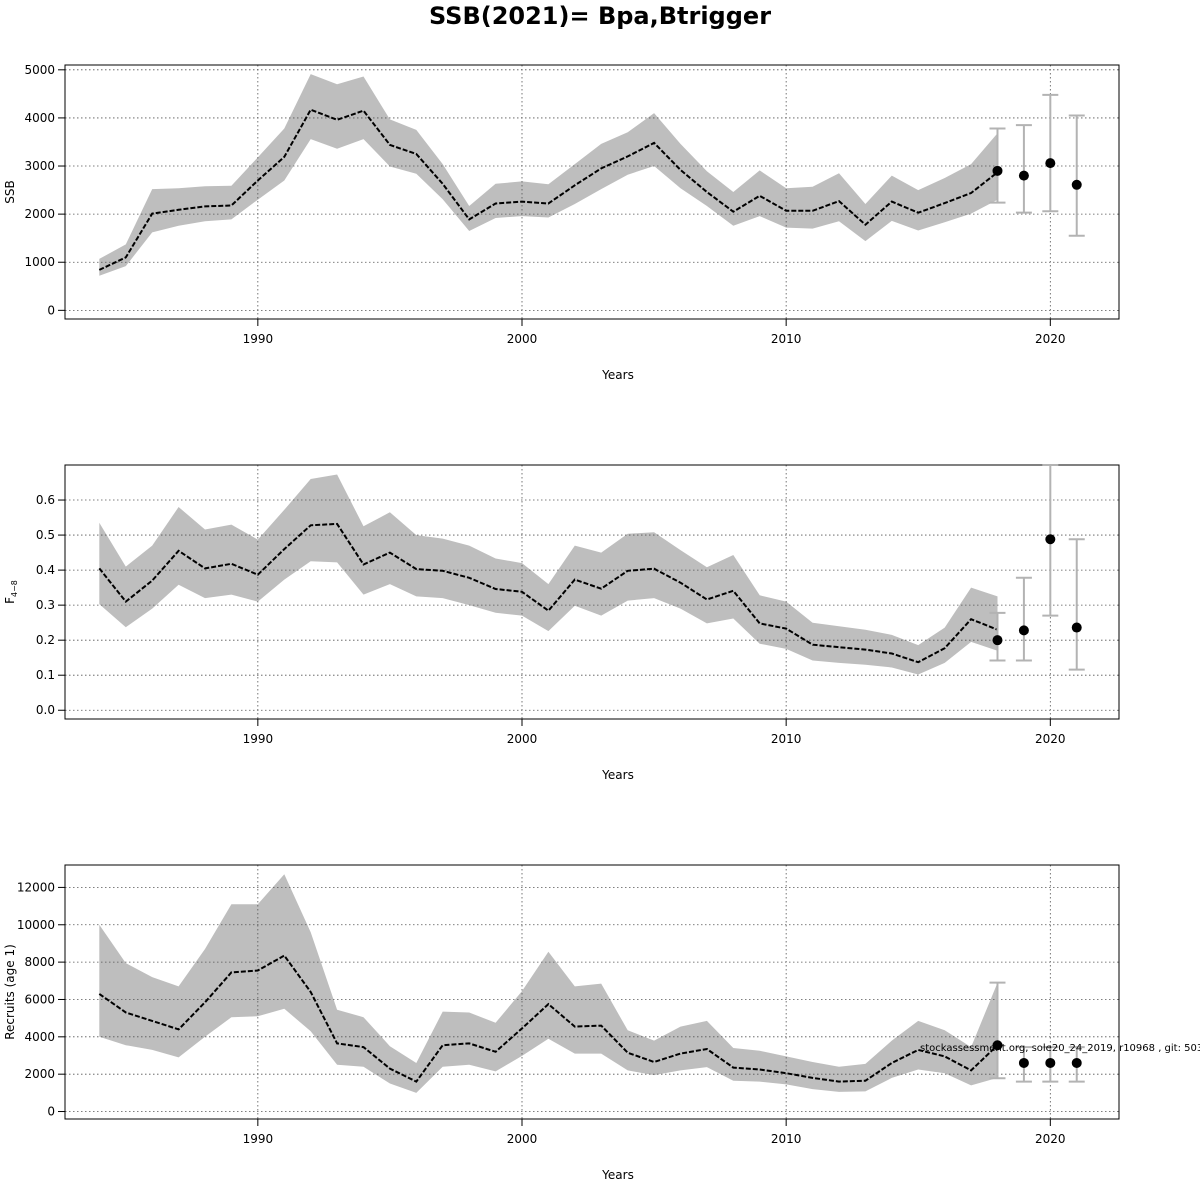 The image size is (1200, 1200). What do you see at coordinates (14, 588) in the screenshot?
I see `fbar-y-axis-subscript: 4−8` at bounding box center [14, 588].